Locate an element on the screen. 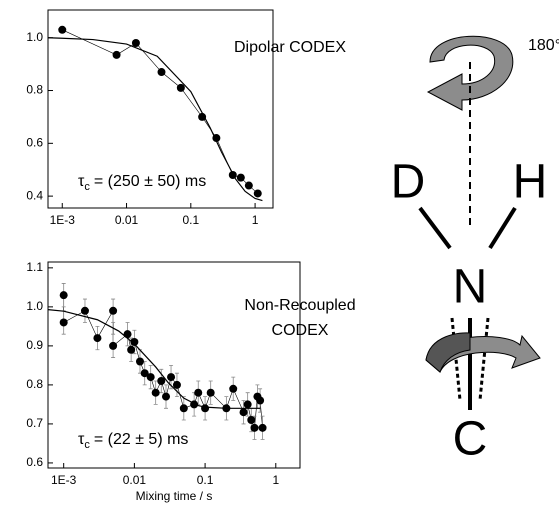 Image resolution: width=559 pixels, height=510 pixels. angle-label: 180° is located at coordinates (543, 45).